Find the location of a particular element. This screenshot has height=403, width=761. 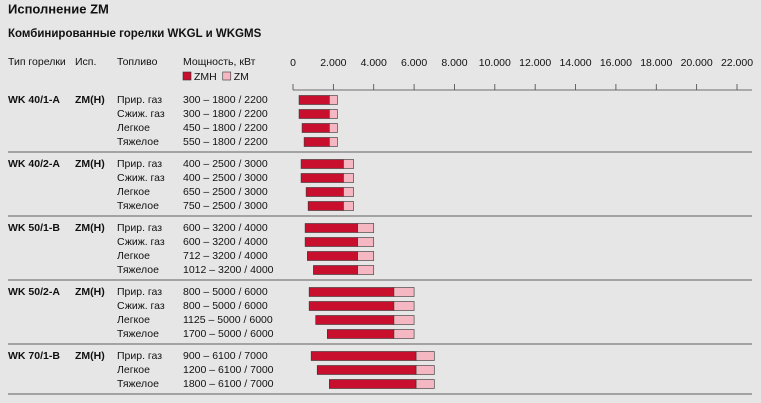

range-label: 900 – 6100 / 7000 is located at coordinates (225, 356).